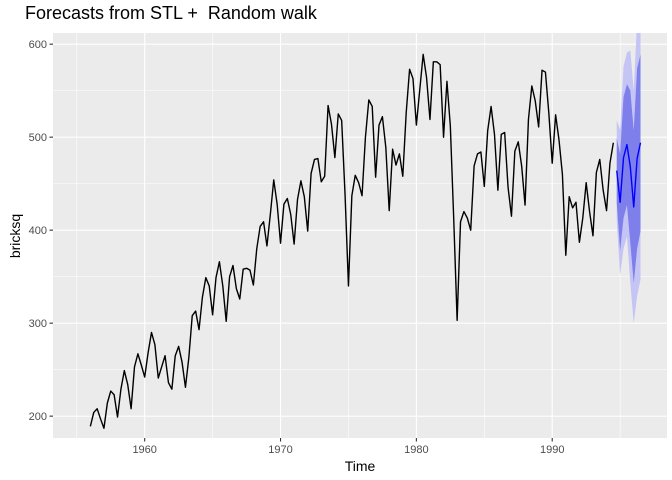 The height and width of the screenshot is (480, 672). What do you see at coordinates (629, 175) in the screenshot?
I see `forecast-mean-line` at bounding box center [629, 175].